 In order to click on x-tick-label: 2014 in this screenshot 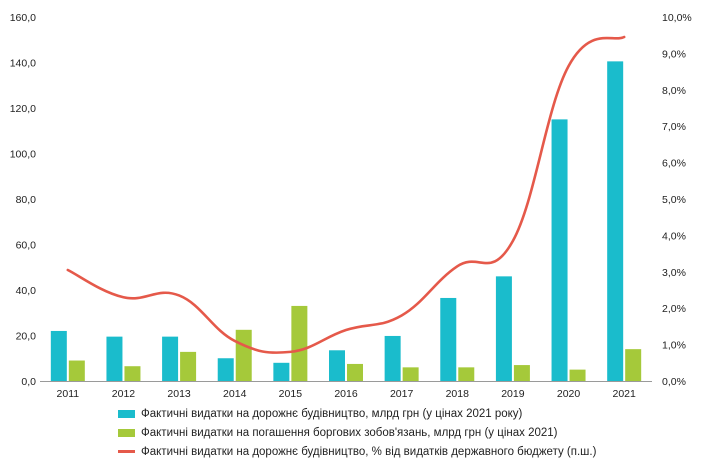, I will do `click(235, 394)`.